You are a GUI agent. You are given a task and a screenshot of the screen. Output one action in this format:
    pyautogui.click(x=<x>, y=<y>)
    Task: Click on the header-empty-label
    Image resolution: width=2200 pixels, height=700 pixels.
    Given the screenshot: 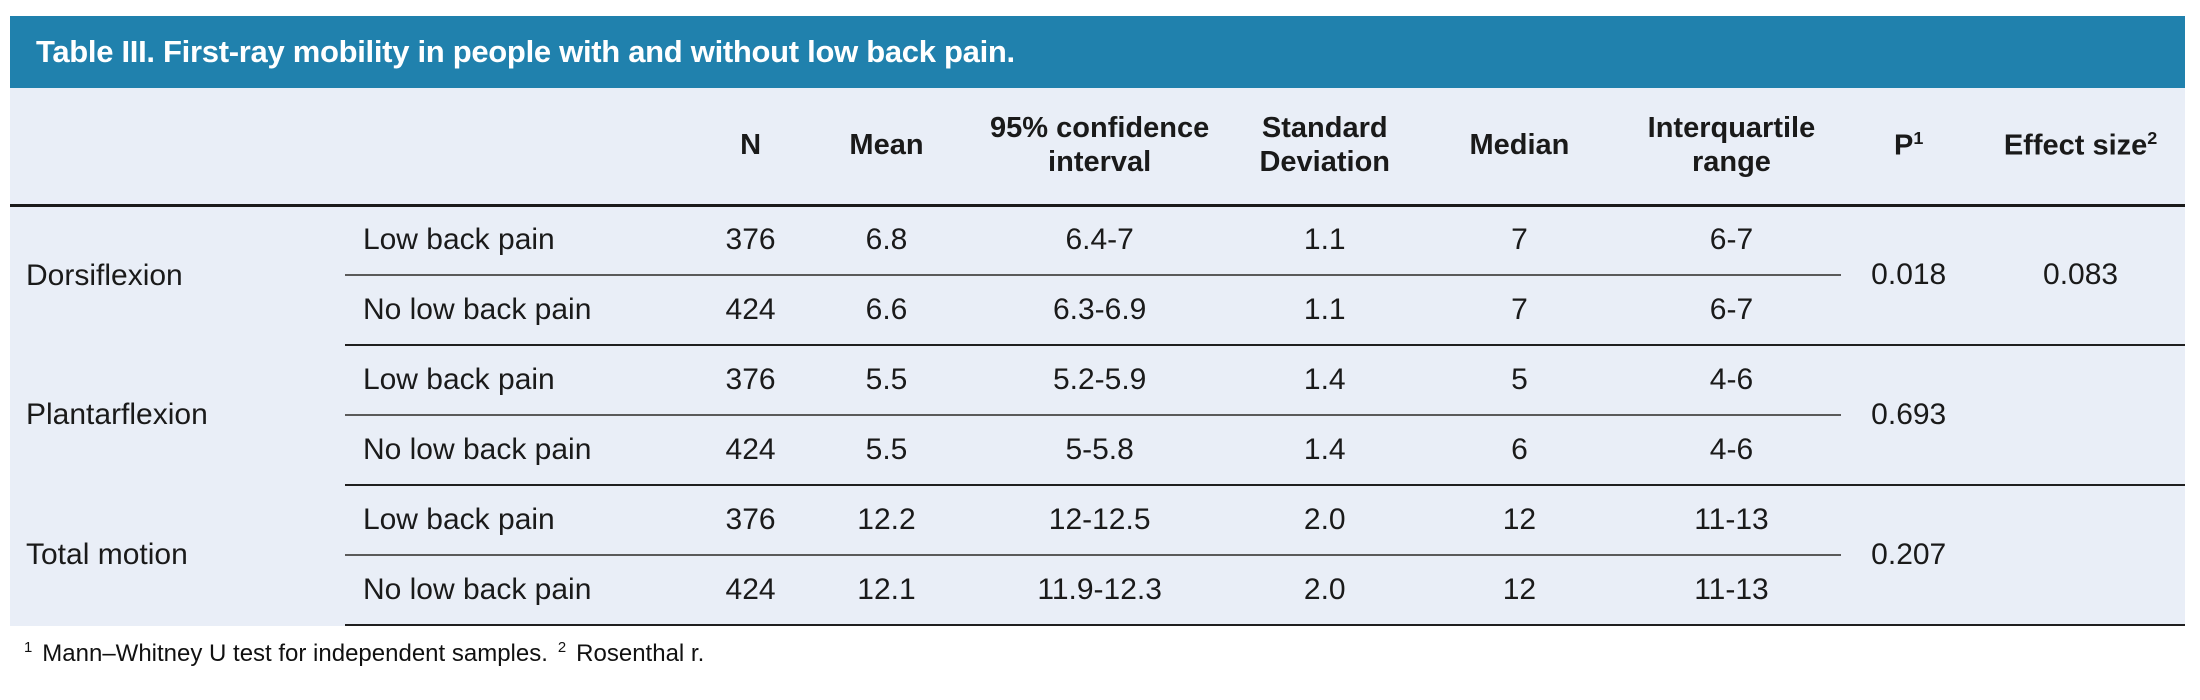 What is the action you would take?
    pyautogui.click(x=177, y=147)
    